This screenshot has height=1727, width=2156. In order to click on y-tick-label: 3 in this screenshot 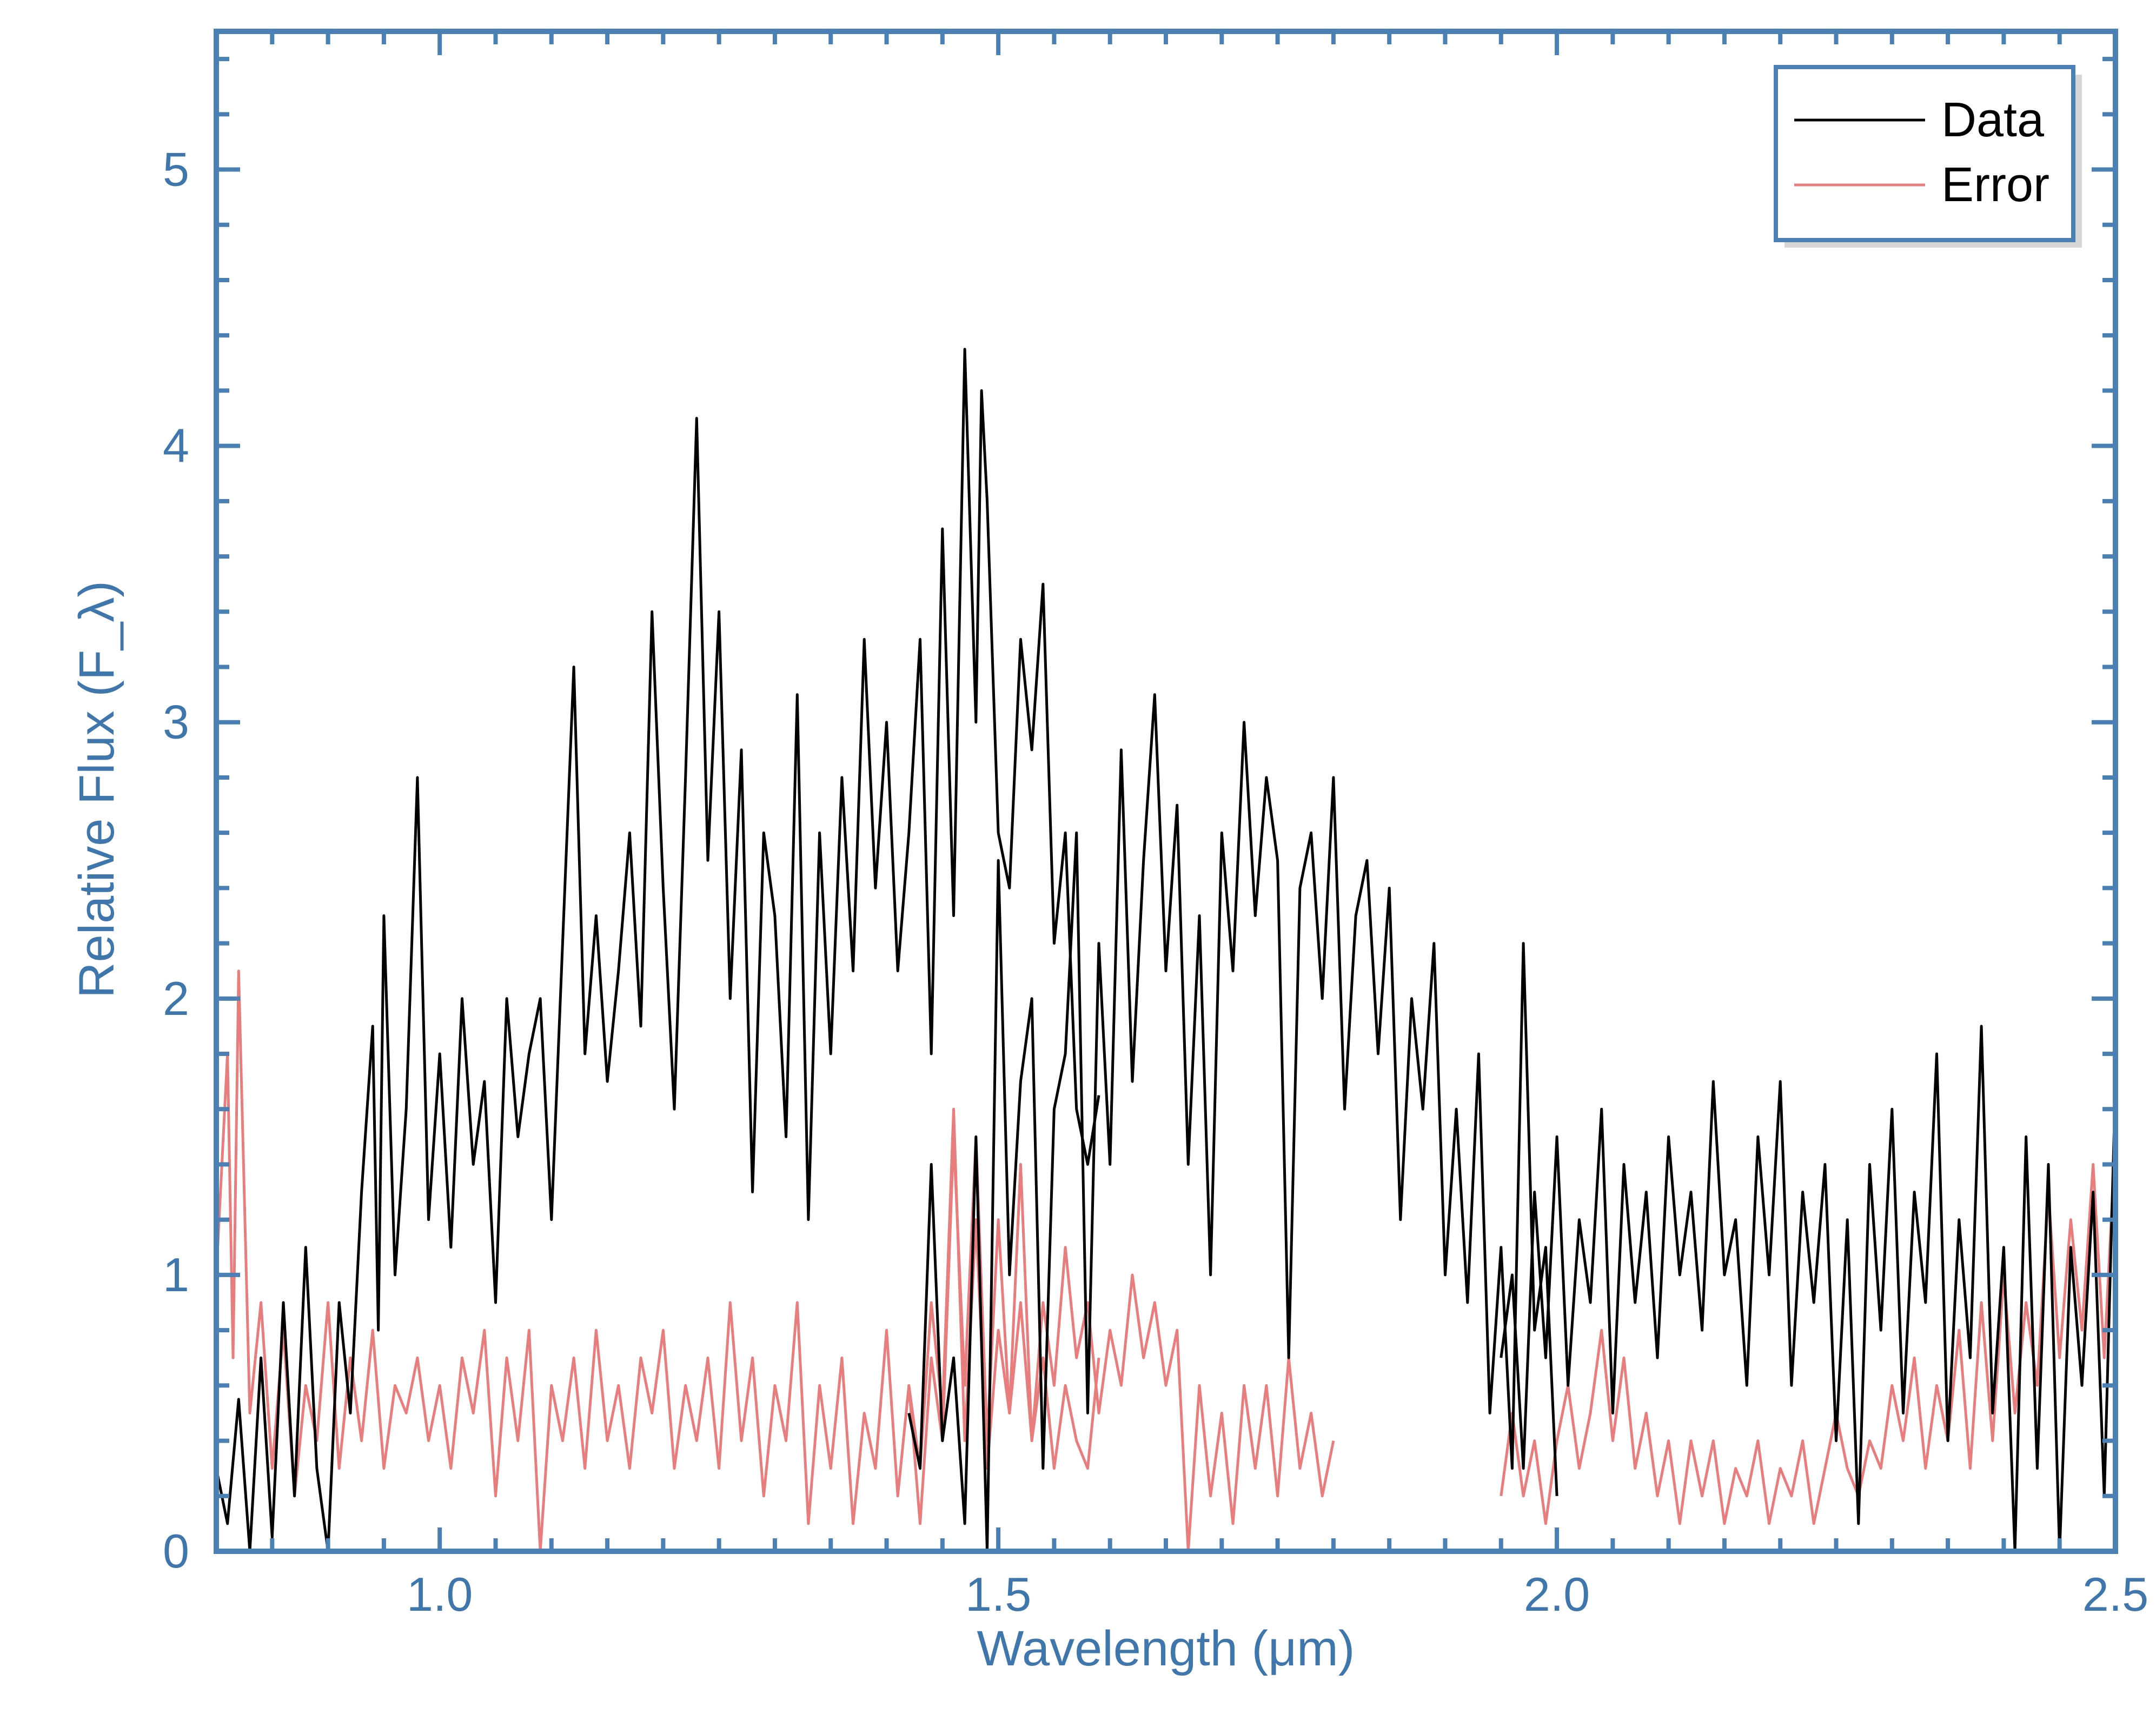, I will do `click(176, 722)`.